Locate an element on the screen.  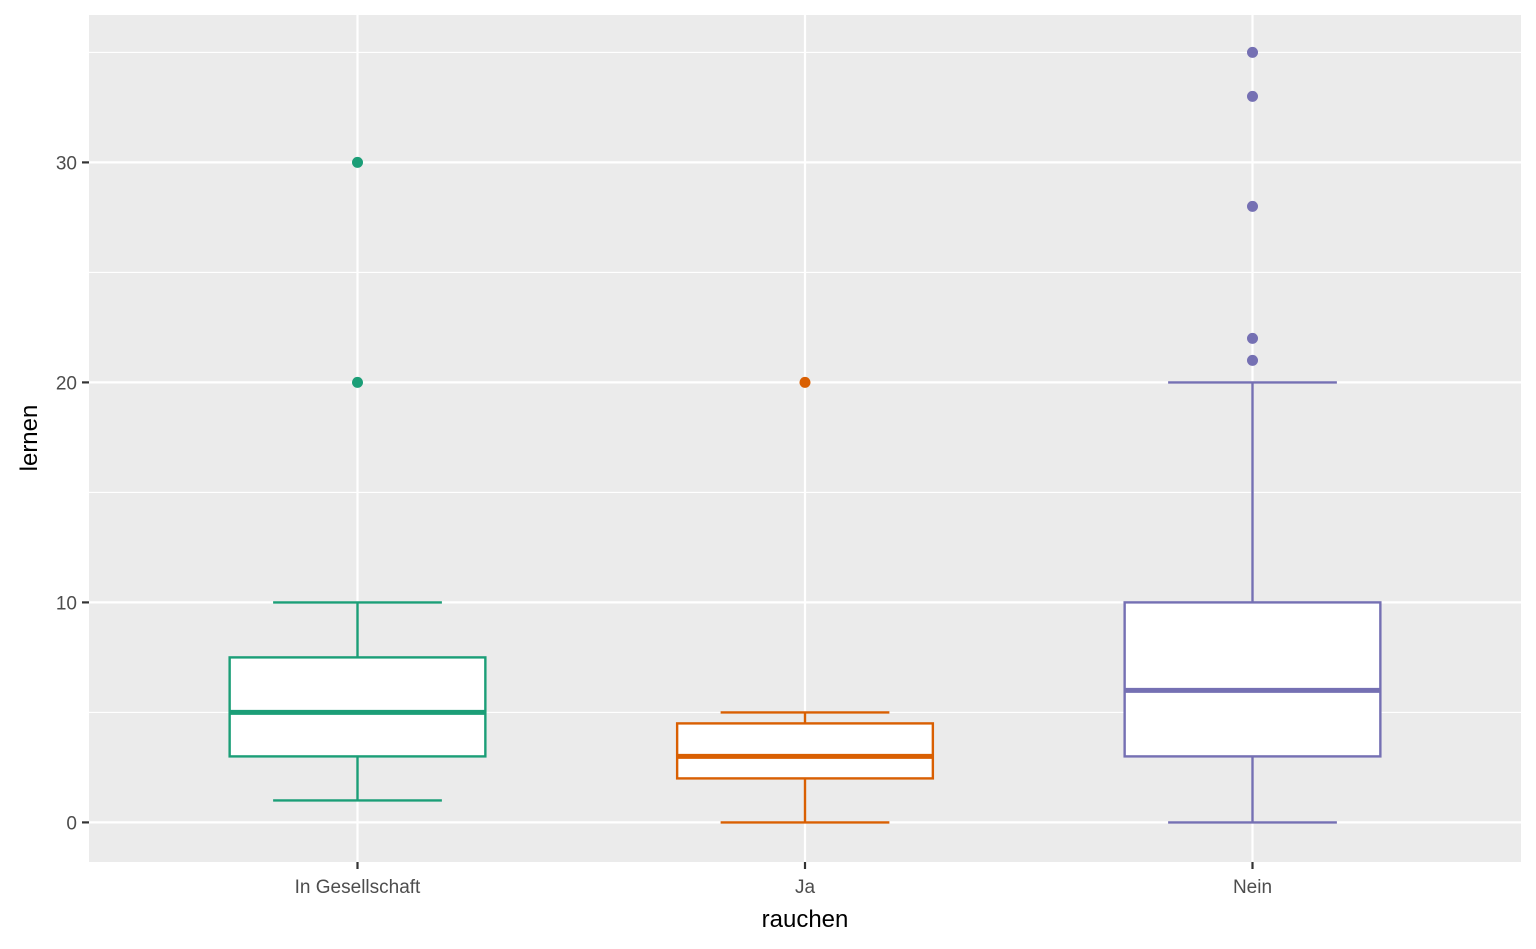
y-tick-label: 30 is located at coordinates (66, 163).